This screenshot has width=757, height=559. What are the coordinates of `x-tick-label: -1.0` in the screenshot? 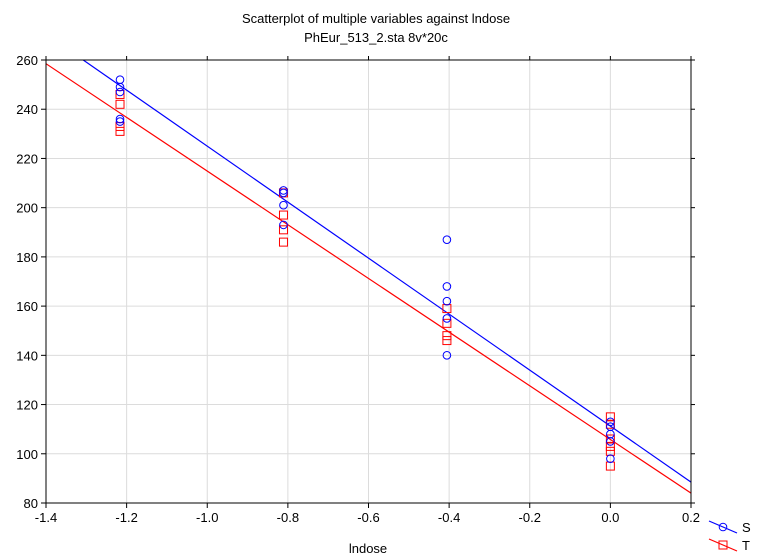 It's located at (207, 517).